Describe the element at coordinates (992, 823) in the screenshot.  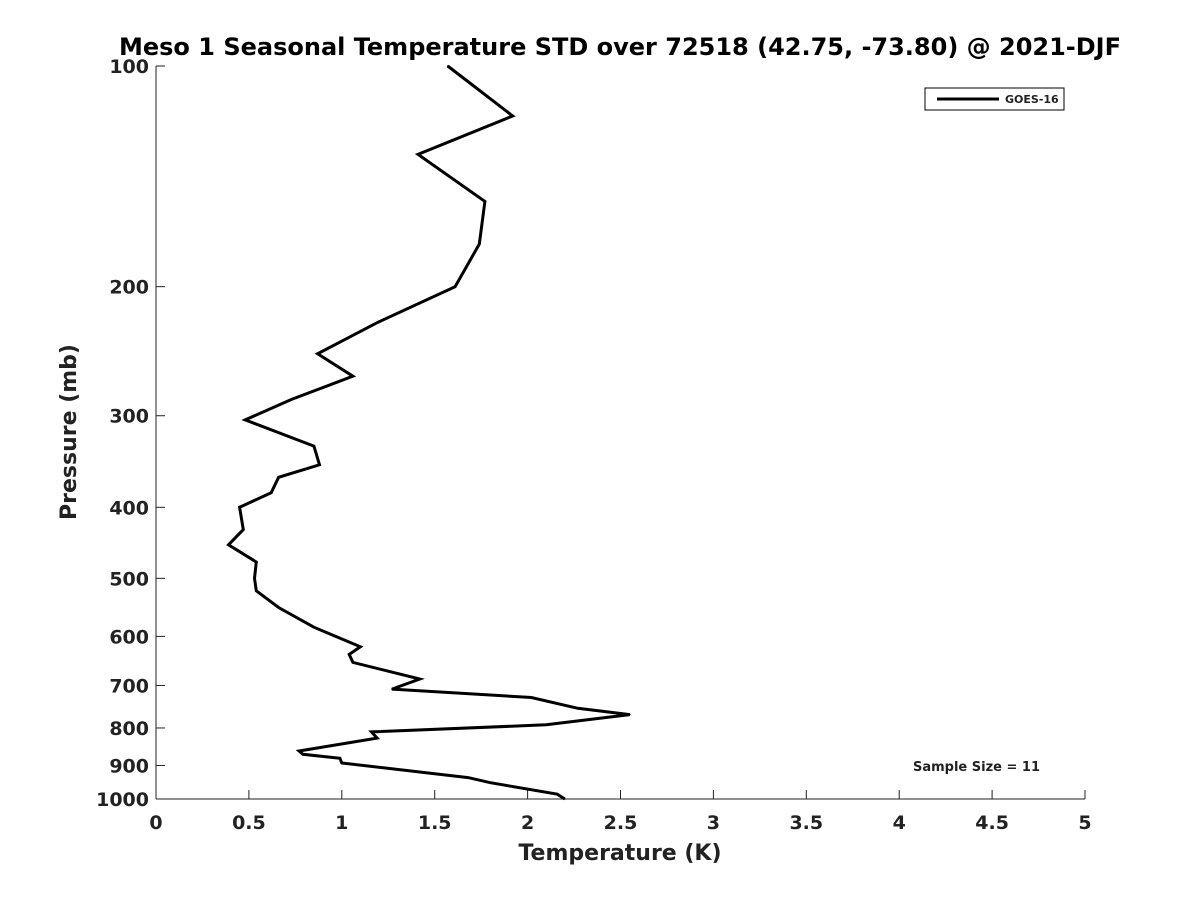
I see `x-tick-label: 4.5` at that location.